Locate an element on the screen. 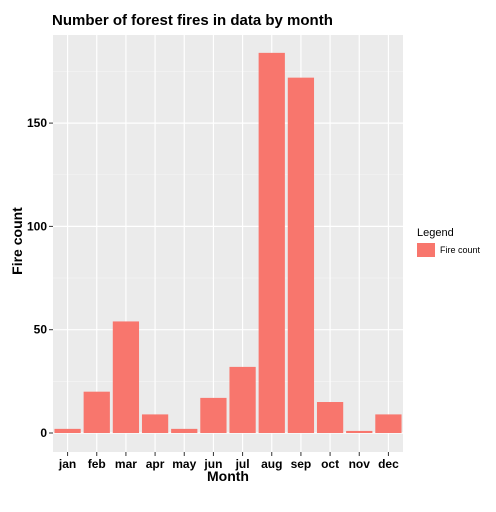 Image resolution: width=496 pixels, height=512 pixels. x-axis: jan feb mar apr may jun jul aug sep oct nov dec is located at coordinates (228, 461).